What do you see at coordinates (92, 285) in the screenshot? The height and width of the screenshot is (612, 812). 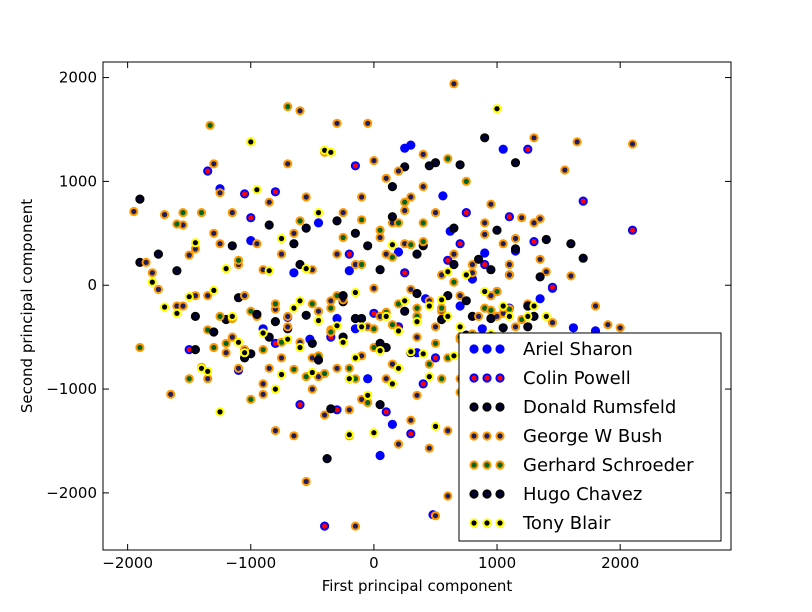 I see `y-tick-label: 0` at bounding box center [92, 285].